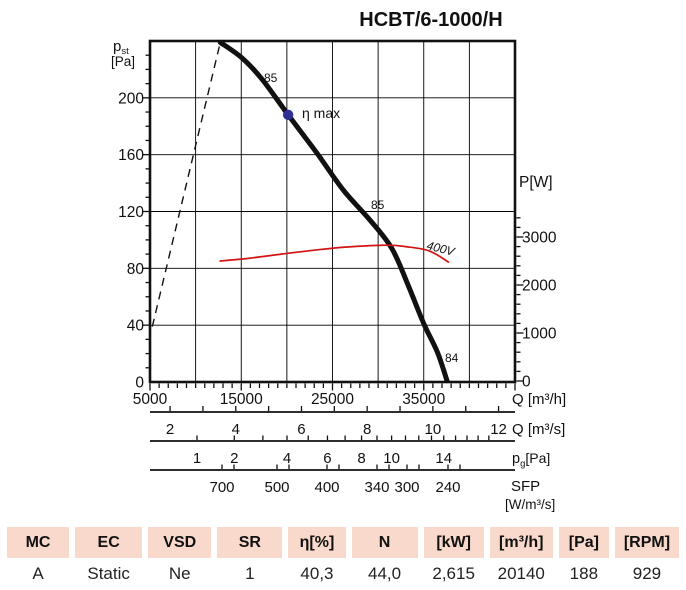  What do you see at coordinates (453, 573) in the screenshot?
I see `spec-table-value-cell: 2,615` at bounding box center [453, 573].